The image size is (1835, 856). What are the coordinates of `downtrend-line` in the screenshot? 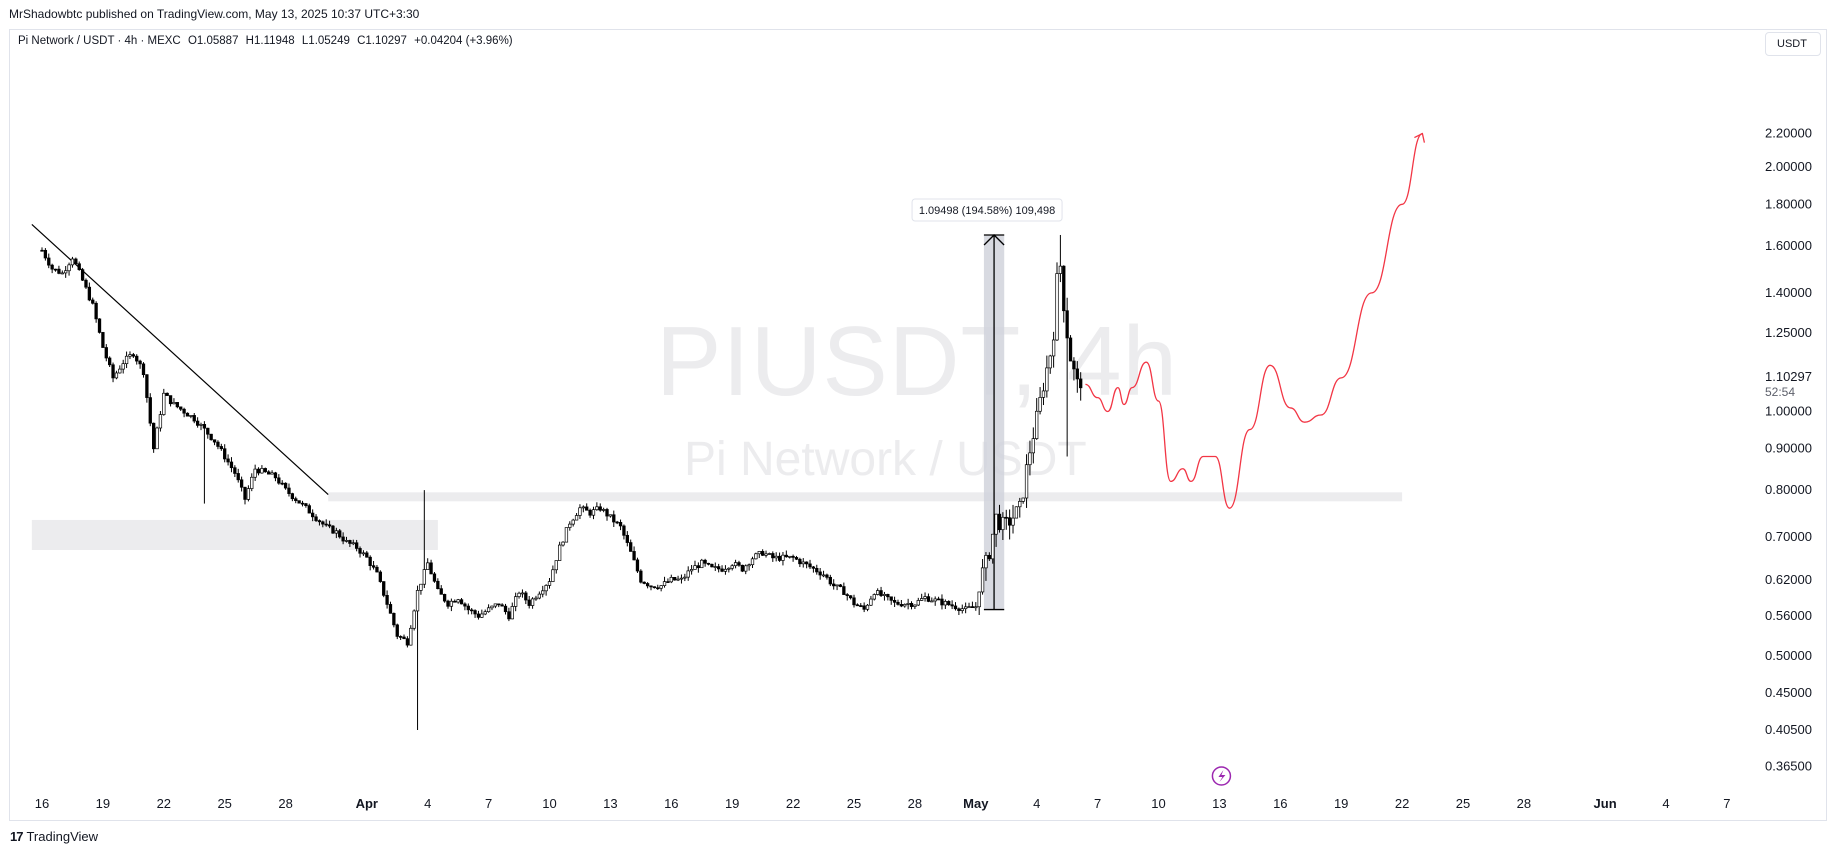 It's located at (180, 359).